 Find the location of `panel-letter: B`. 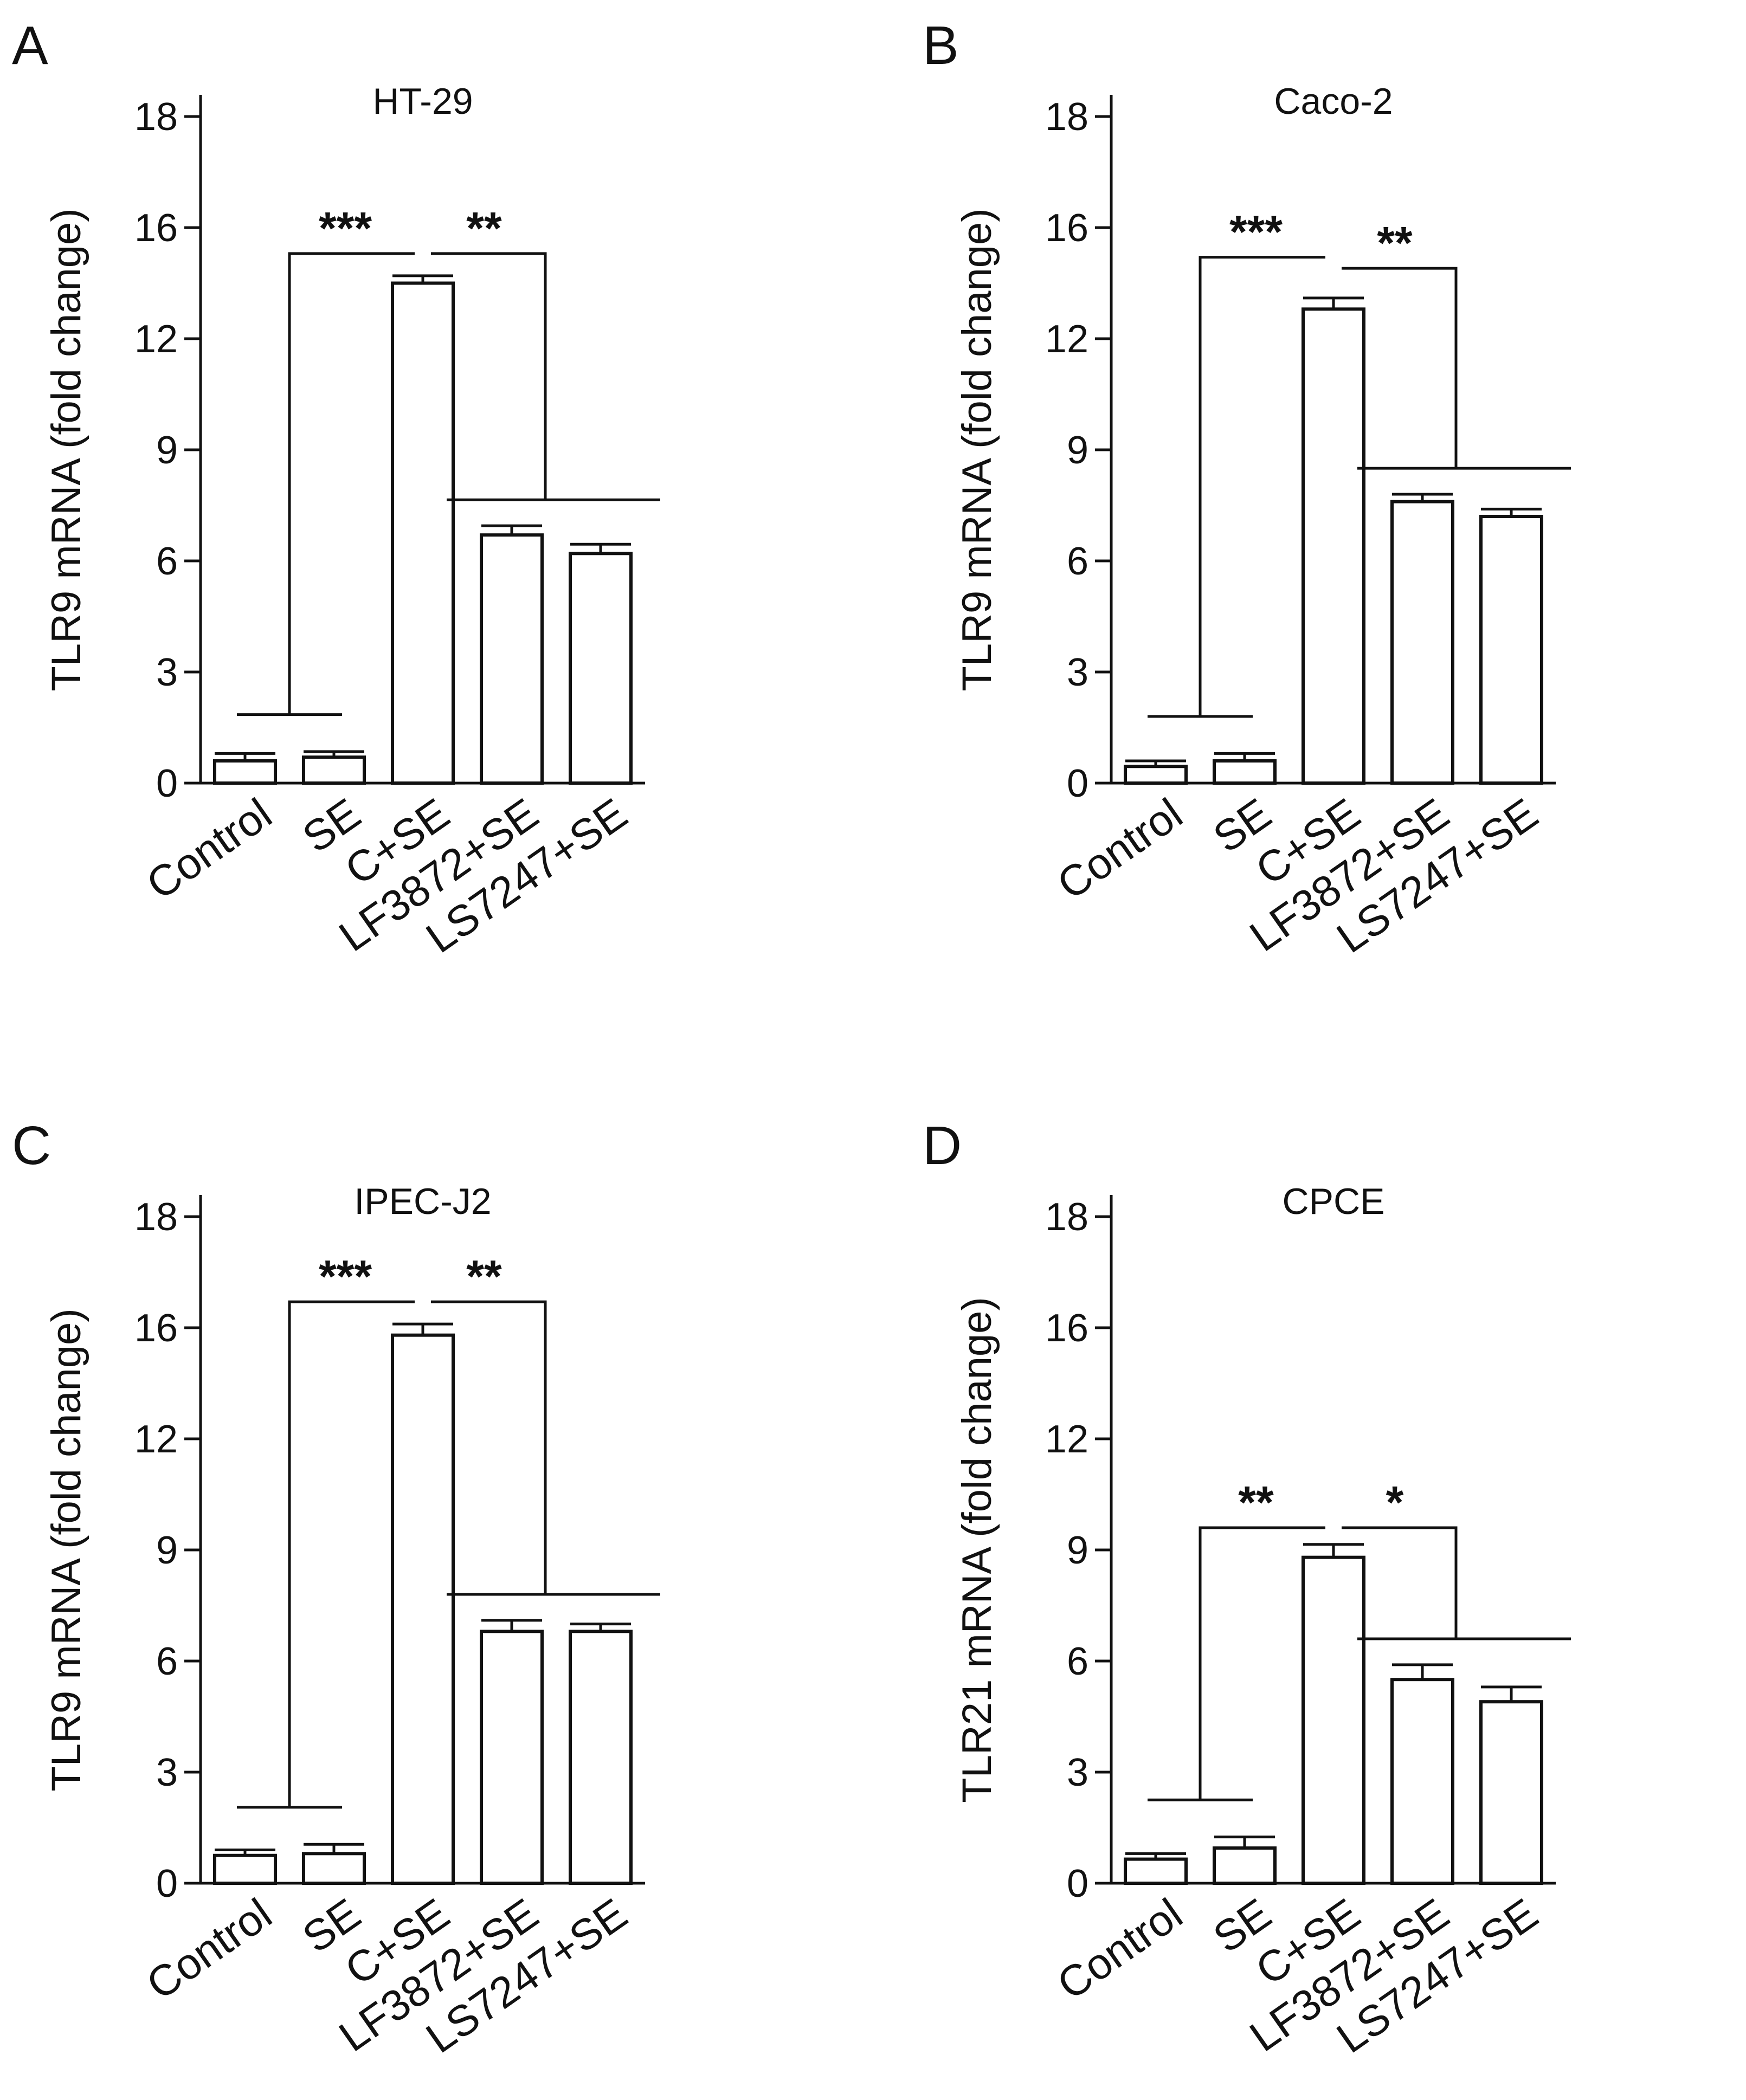

panel-letter: B is located at coordinates (941, 46).